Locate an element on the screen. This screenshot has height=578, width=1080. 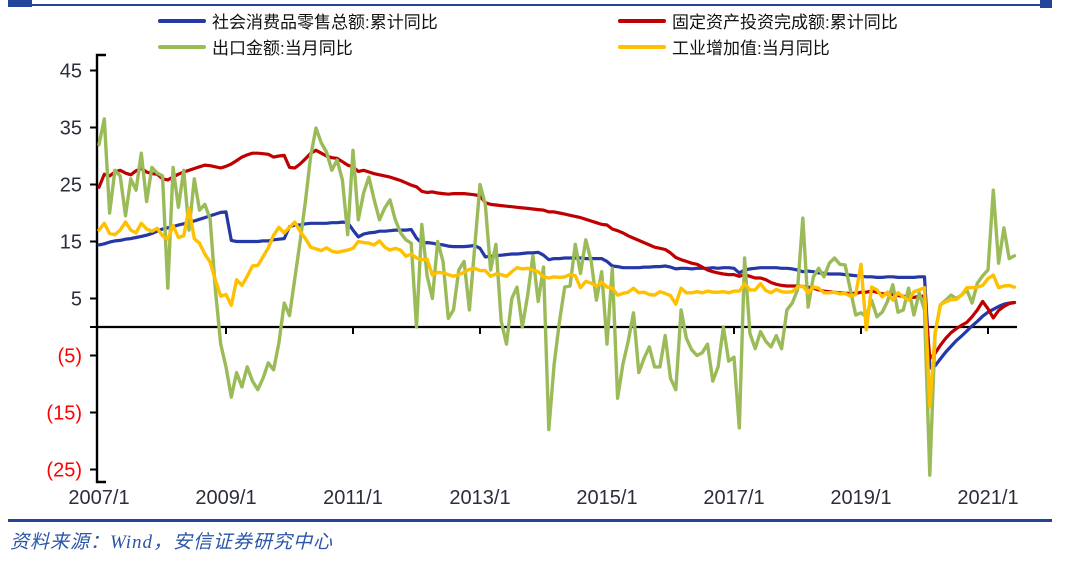
x-tick-label: 2011/1 is located at coordinates (353, 498).